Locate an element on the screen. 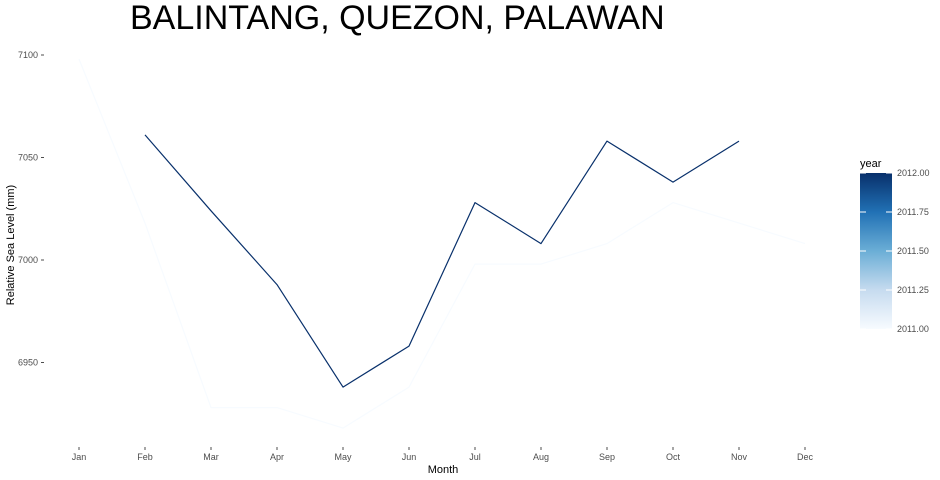 This screenshot has width=940, height=480. y-tick-label: 7050 is located at coordinates (28, 158).